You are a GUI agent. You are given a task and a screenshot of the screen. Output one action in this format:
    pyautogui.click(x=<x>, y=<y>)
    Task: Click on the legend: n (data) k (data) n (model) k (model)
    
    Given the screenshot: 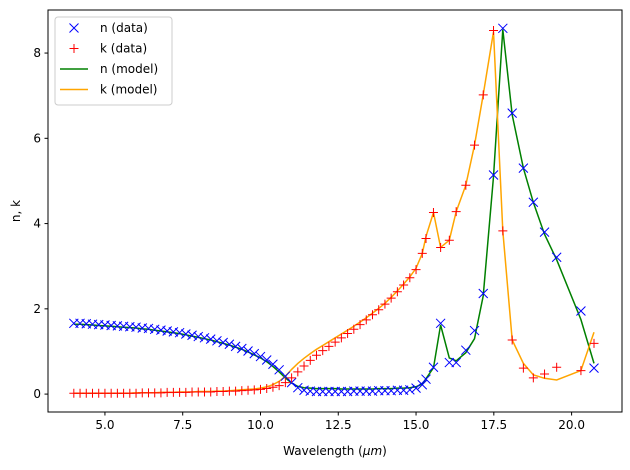 What is the action you would take?
    pyautogui.click(x=113, y=61)
    